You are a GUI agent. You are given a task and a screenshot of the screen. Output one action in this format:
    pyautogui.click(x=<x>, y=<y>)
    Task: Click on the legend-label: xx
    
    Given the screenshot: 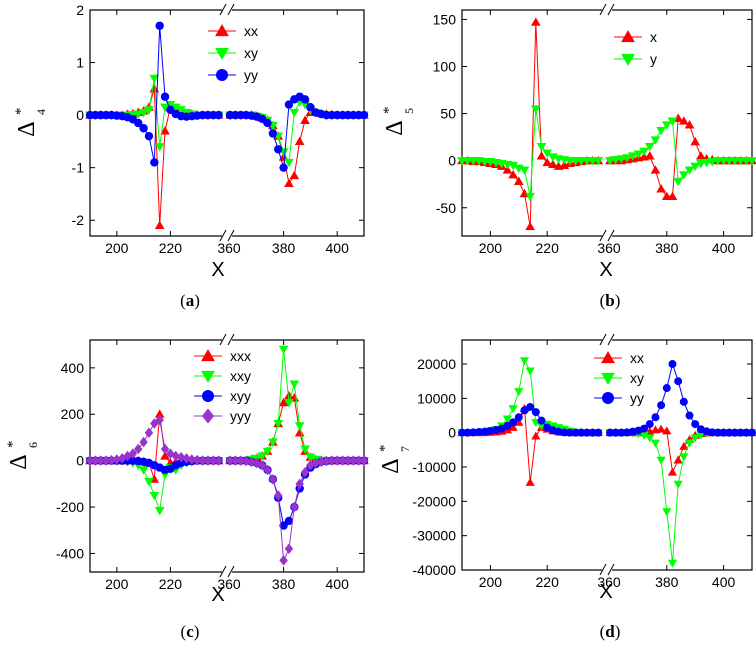 What is the action you would take?
    pyautogui.click(x=251, y=31)
    